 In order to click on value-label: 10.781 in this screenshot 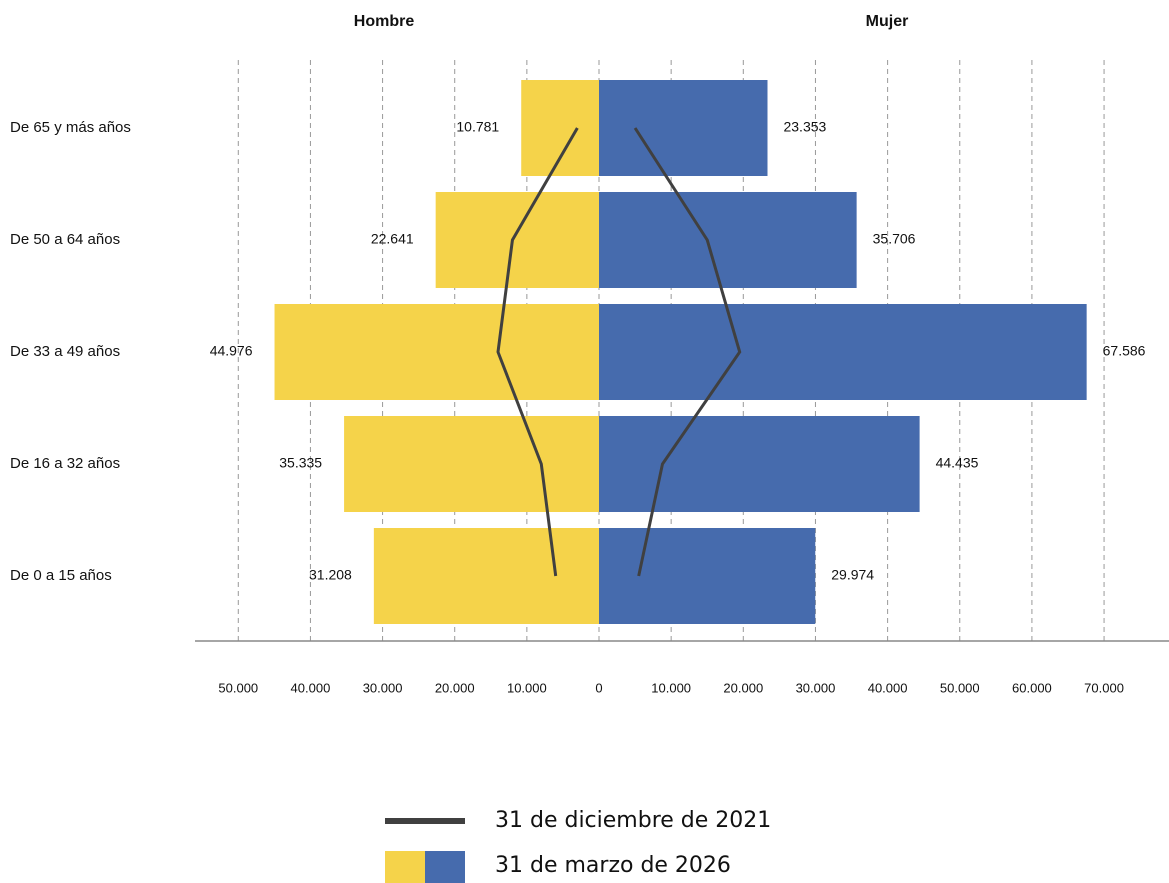, I will do `click(477, 127)`.